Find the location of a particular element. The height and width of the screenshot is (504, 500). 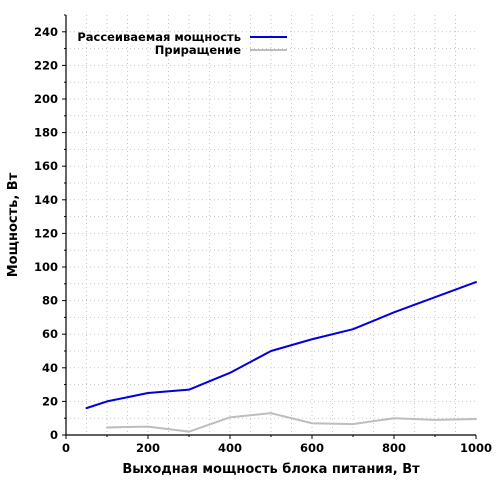

x-tick-label: 600 is located at coordinates (312, 448).